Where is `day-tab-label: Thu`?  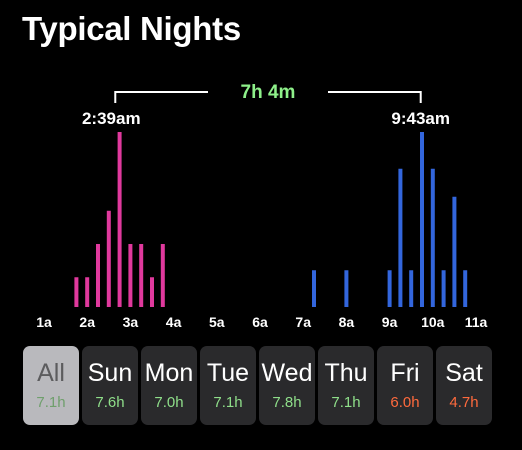
day-tab-label: Thu is located at coordinates (346, 373).